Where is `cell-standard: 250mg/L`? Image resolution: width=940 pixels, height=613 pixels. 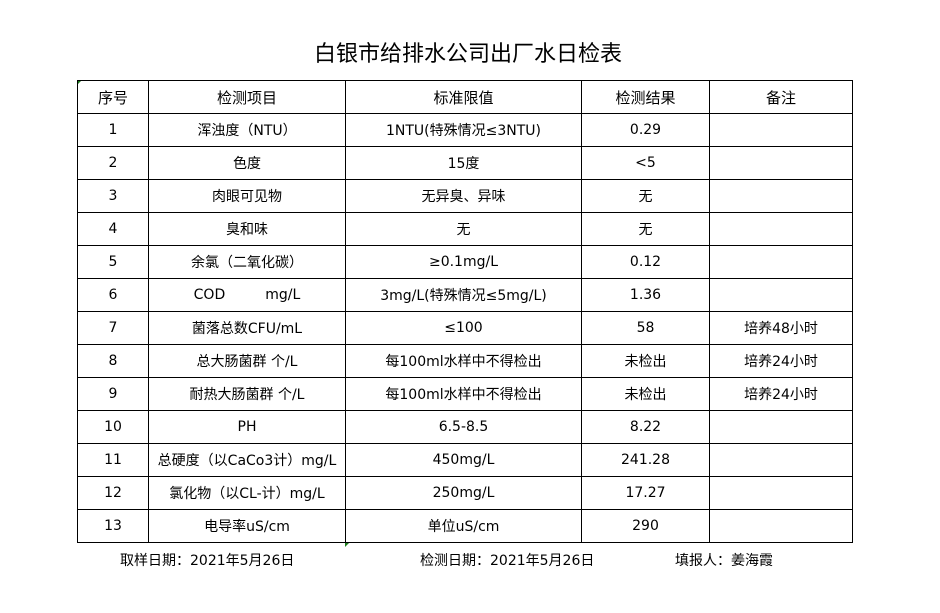
cell-standard: 250mg/L is located at coordinates (463, 493).